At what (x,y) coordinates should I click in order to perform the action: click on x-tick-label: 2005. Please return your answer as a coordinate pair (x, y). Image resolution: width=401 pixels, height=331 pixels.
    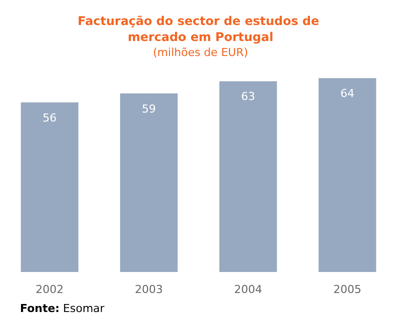
    Looking at the image, I should click on (347, 289).